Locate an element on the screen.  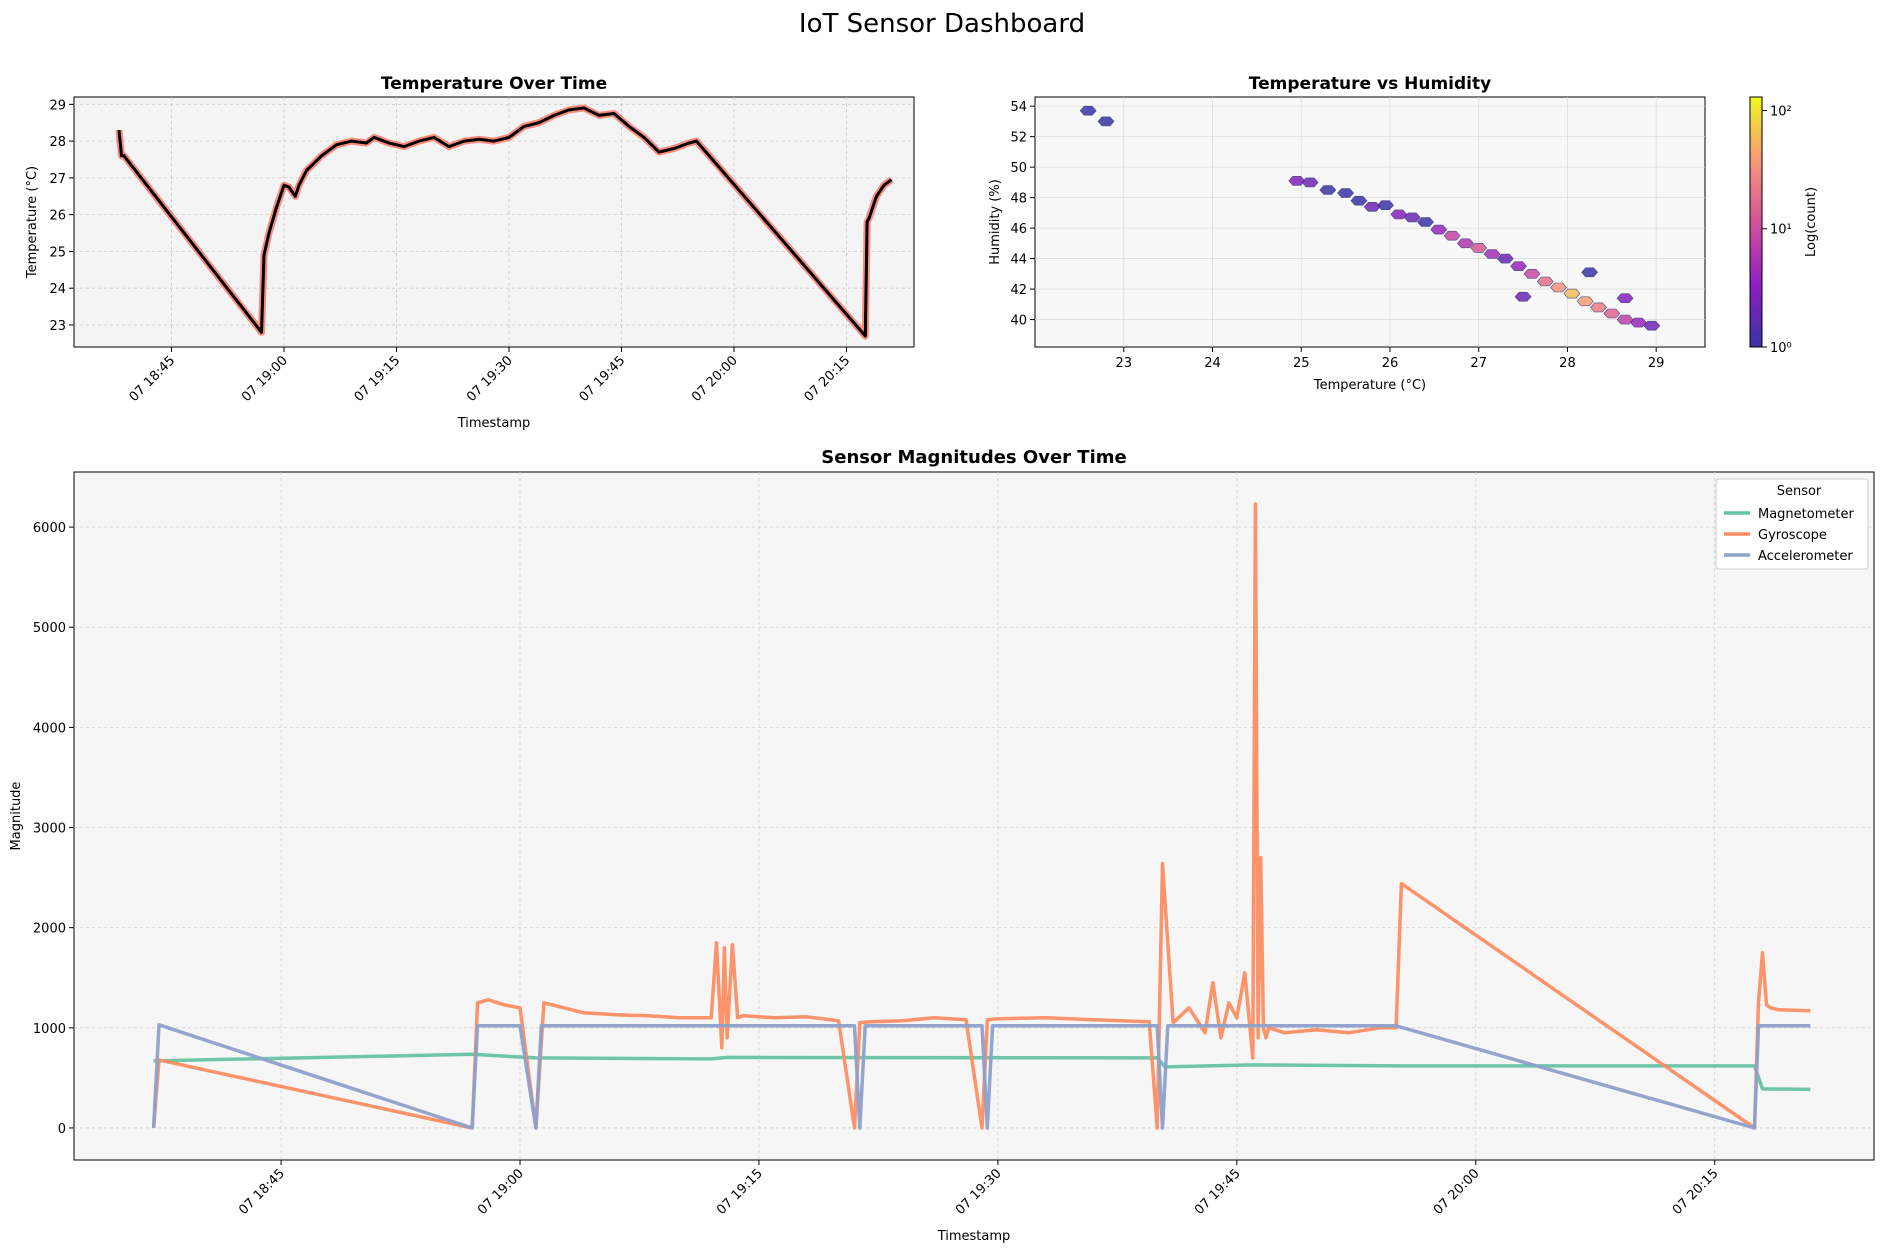
temperature-y-tick-label: 28 is located at coordinates (57, 142).